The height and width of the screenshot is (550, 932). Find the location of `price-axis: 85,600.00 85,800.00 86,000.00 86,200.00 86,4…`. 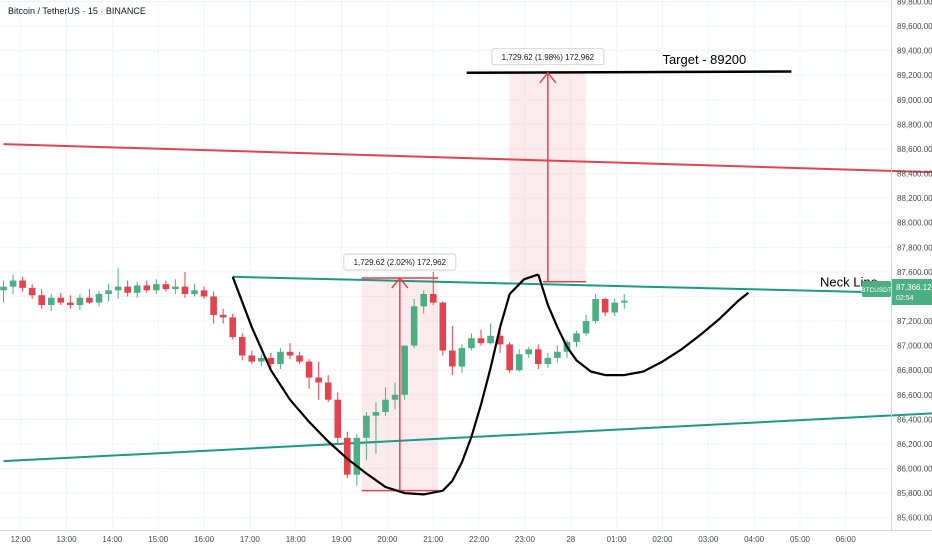

price-axis: 85,600.00 85,800.00 86,000.00 86,200.00 86,4… is located at coordinates (914, 261).